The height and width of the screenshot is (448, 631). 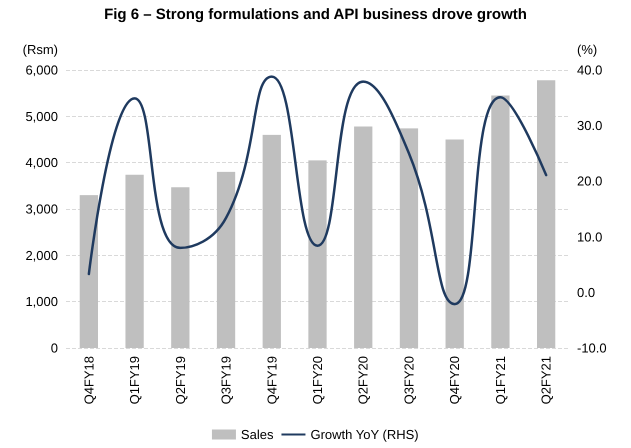 What do you see at coordinates (592, 348) in the screenshot?
I see `y2-tick-label: -10.0` at bounding box center [592, 348].